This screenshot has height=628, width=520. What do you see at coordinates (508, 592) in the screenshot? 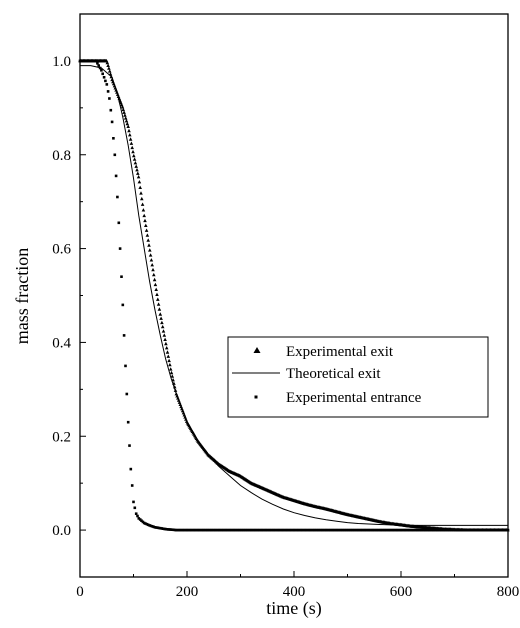
I see `x-tick-label: 800` at bounding box center [508, 592].